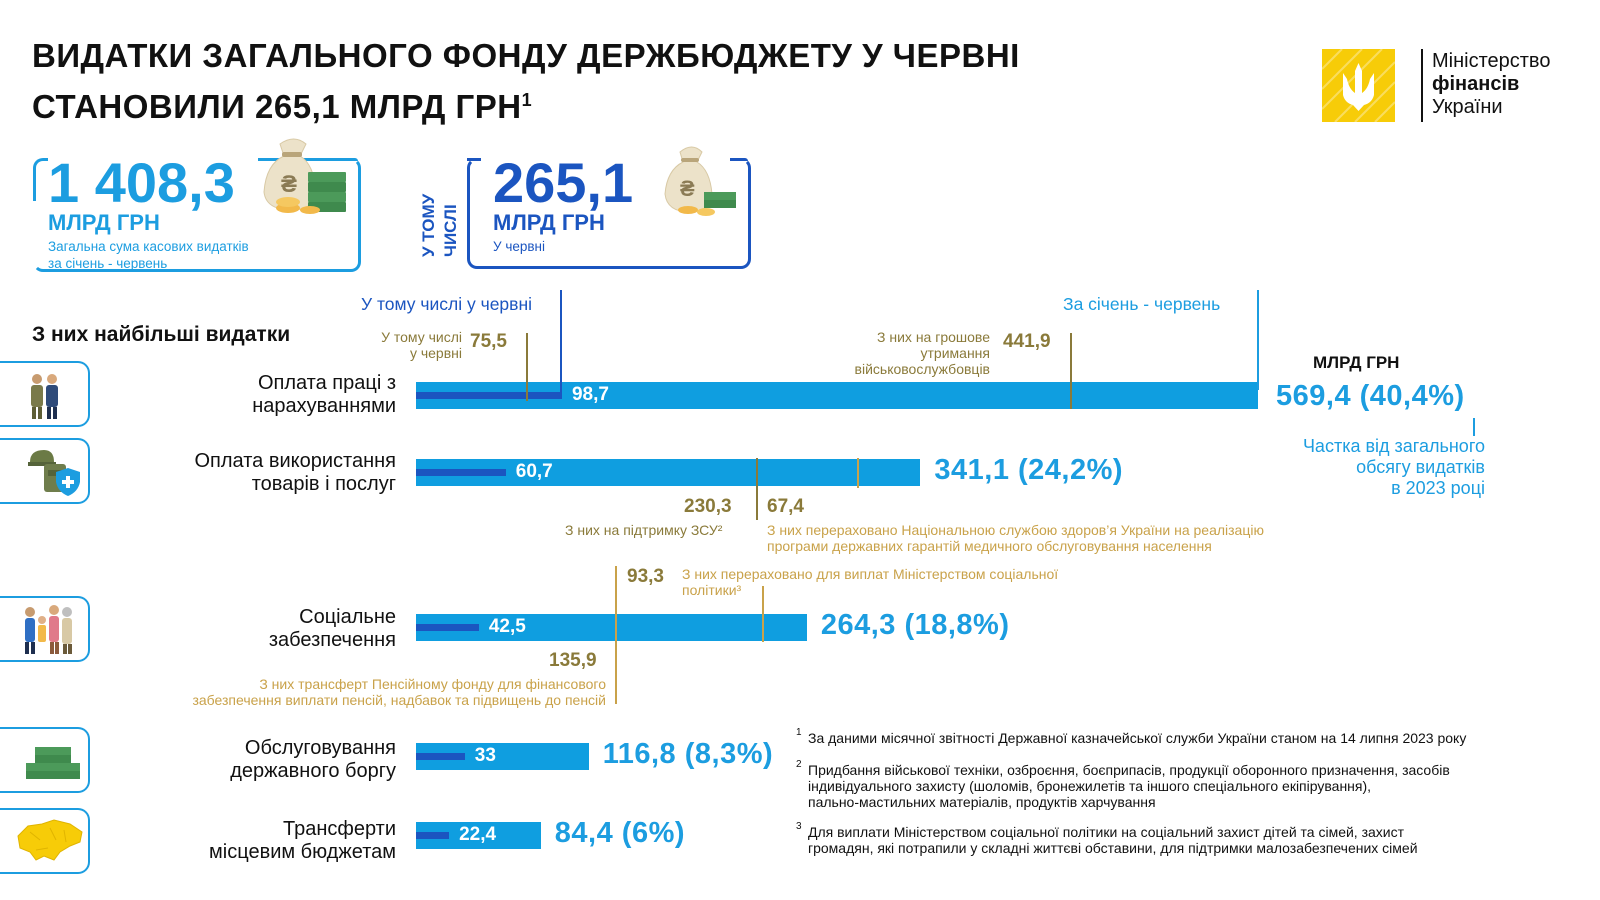 The image size is (1600, 900). What do you see at coordinates (197, 215) in the screenshot?
I see `total-card-frame` at bounding box center [197, 215].